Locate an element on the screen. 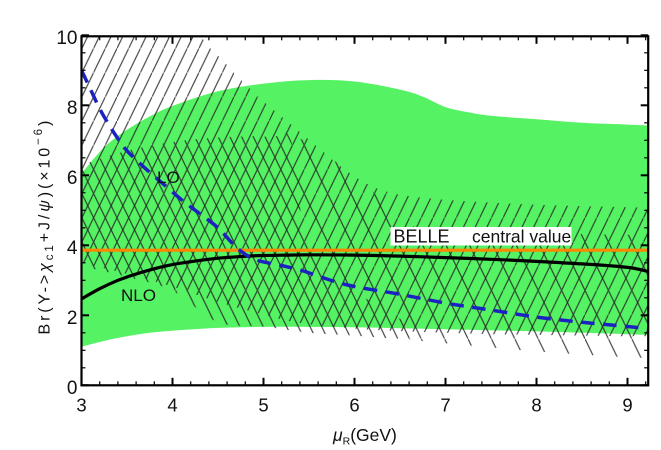  svg-text: 7 is located at coordinates (445, 405).